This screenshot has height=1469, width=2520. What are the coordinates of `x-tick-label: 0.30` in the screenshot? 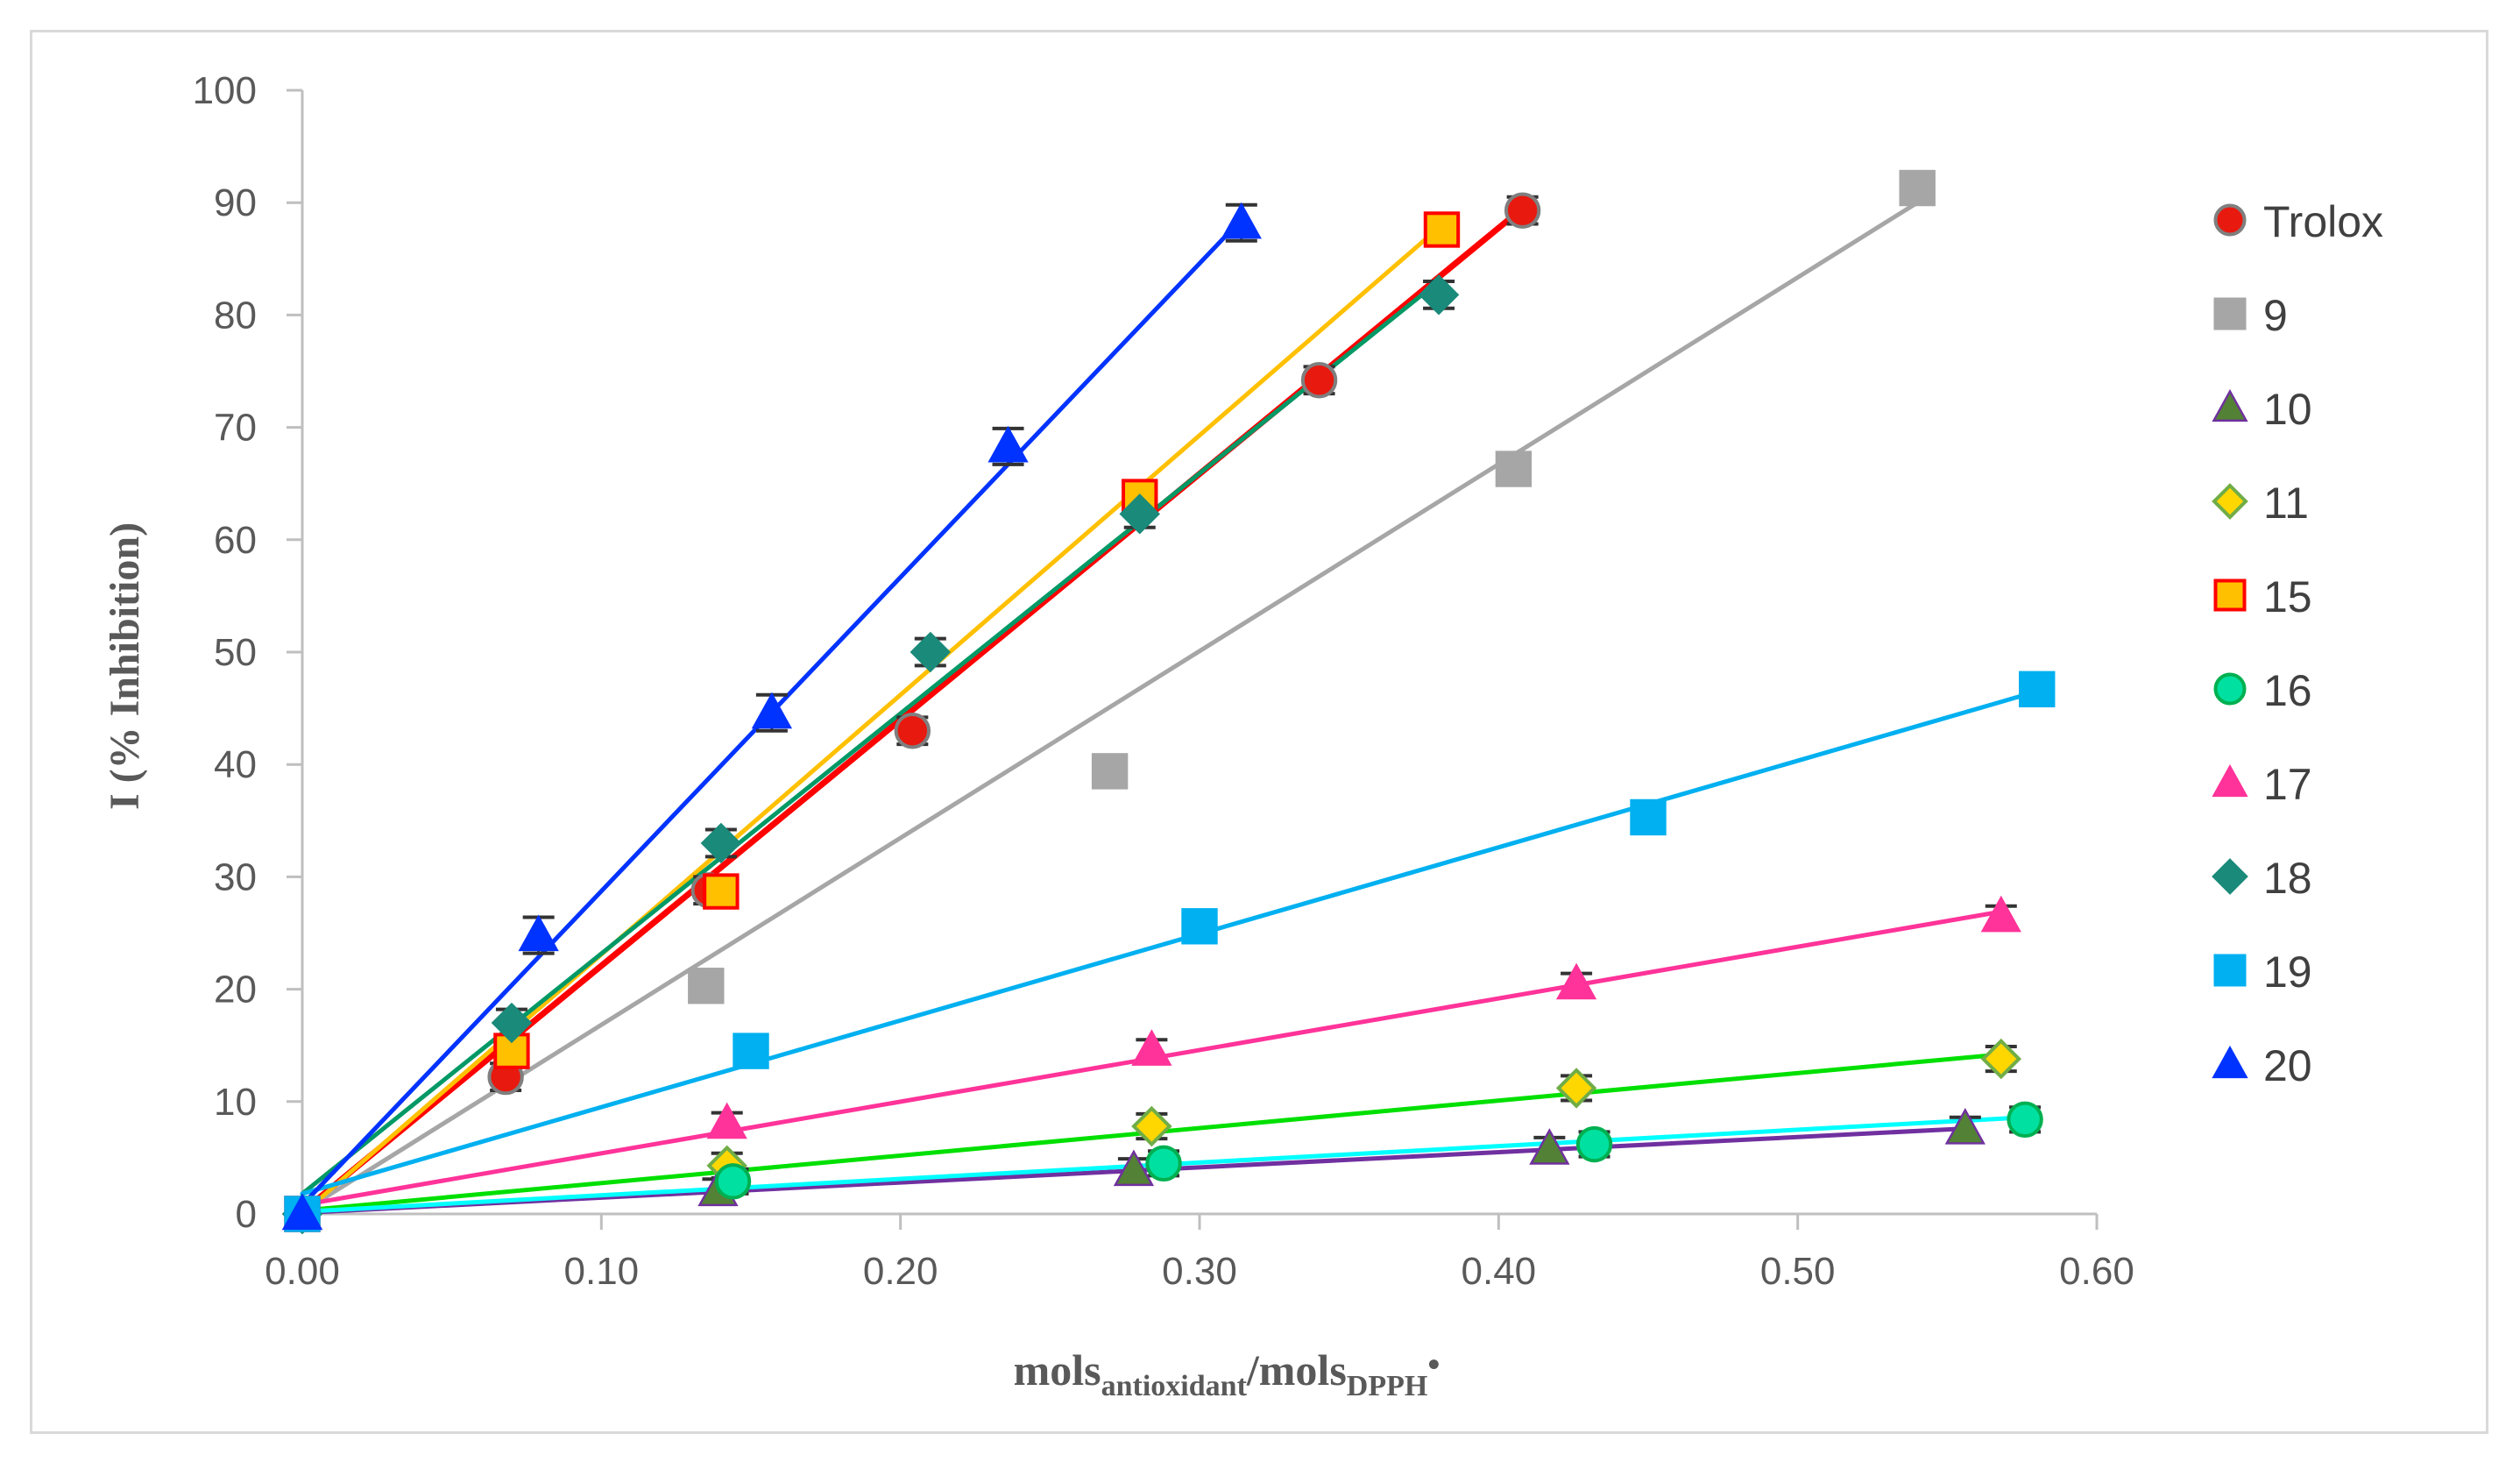 It's located at (1199, 1271).